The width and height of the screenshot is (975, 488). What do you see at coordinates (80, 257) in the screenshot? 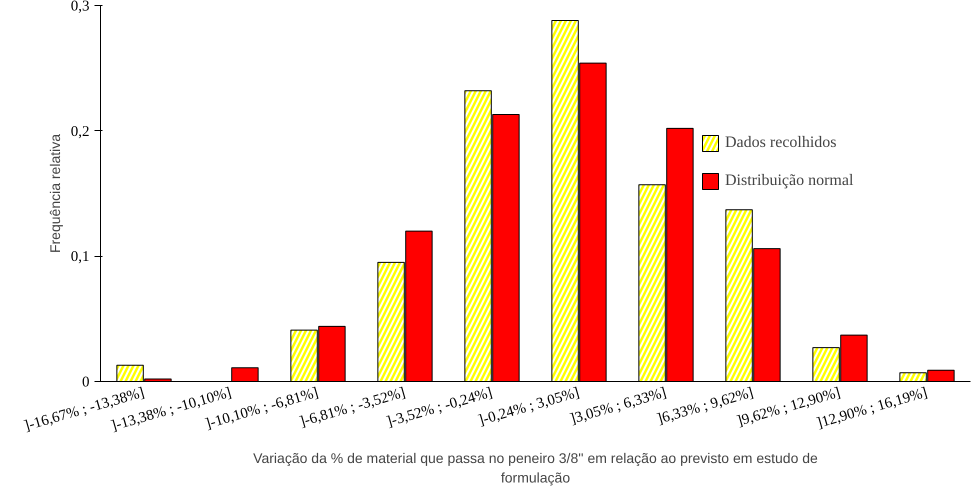
I see `y-tick-label: 0,1` at bounding box center [80, 257].